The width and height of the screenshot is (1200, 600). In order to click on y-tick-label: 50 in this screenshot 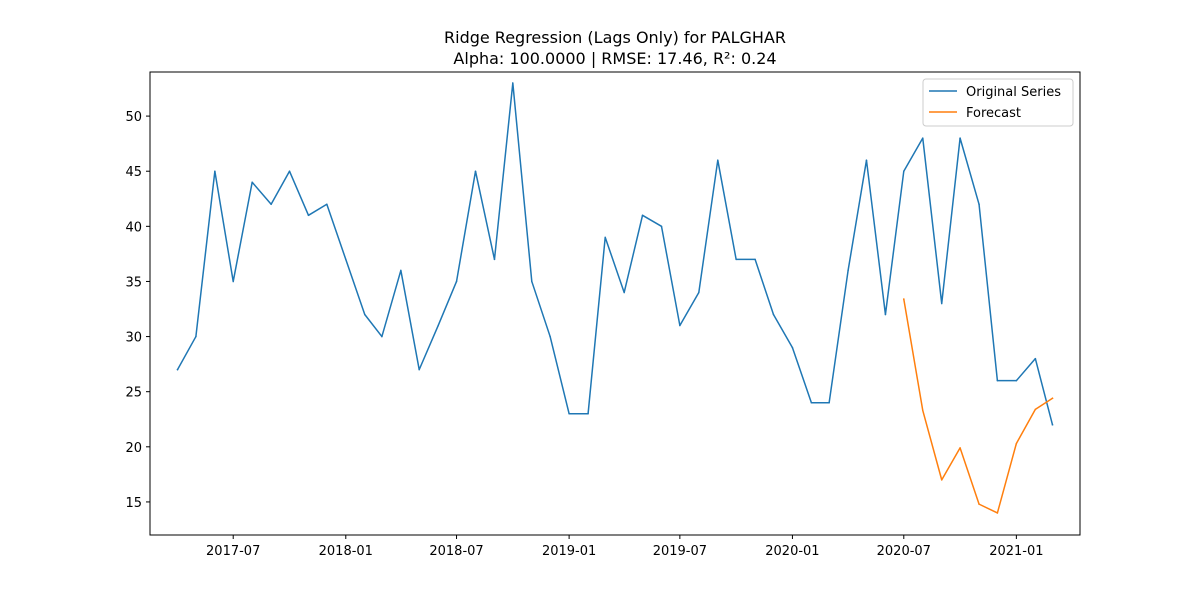, I will do `click(133, 117)`.